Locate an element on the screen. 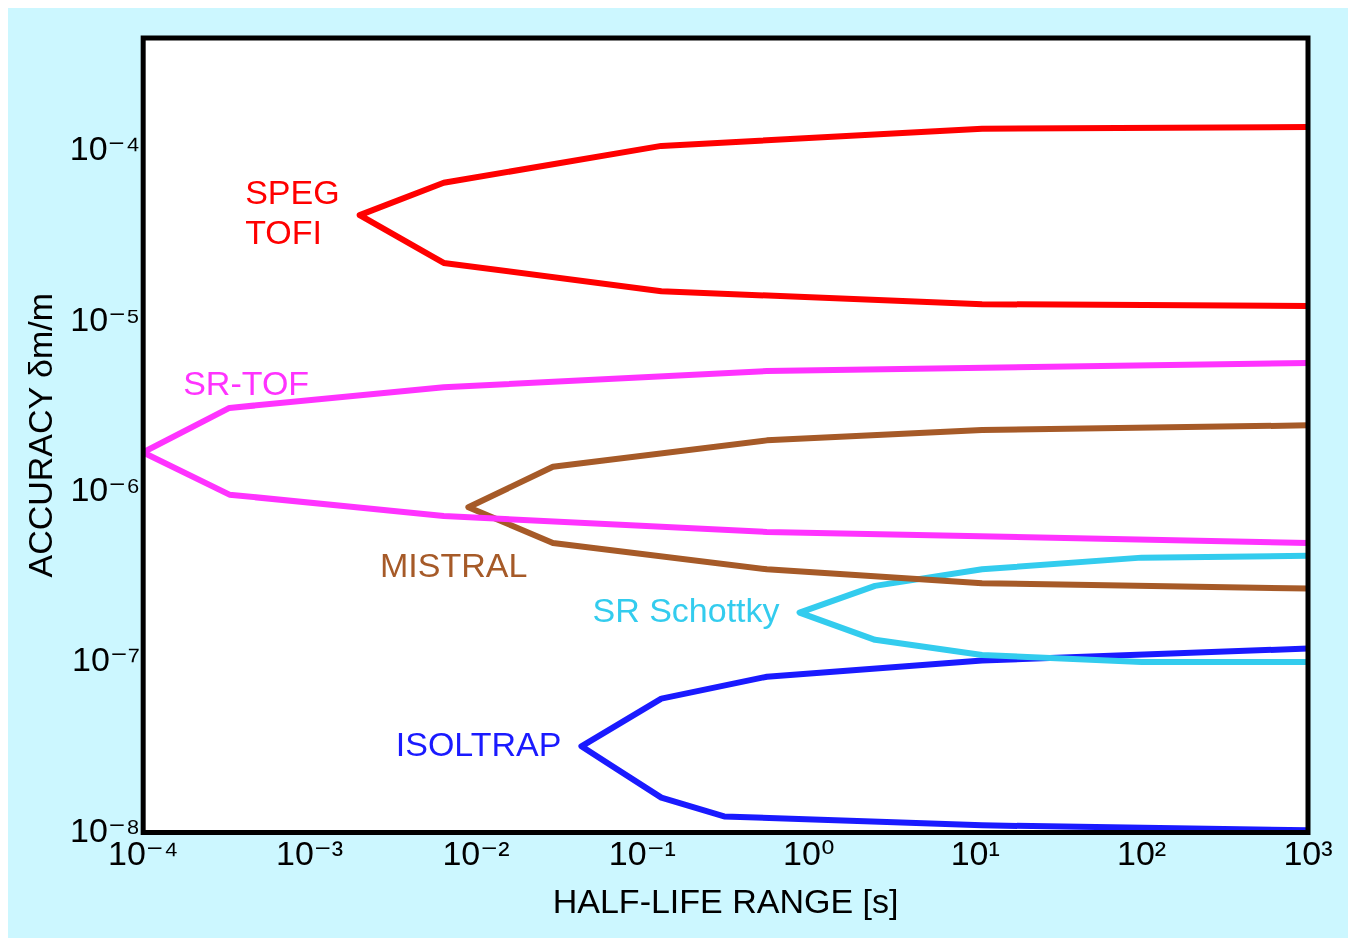  y-tick-label: 10⁻⁶ is located at coordinates (105, 489).